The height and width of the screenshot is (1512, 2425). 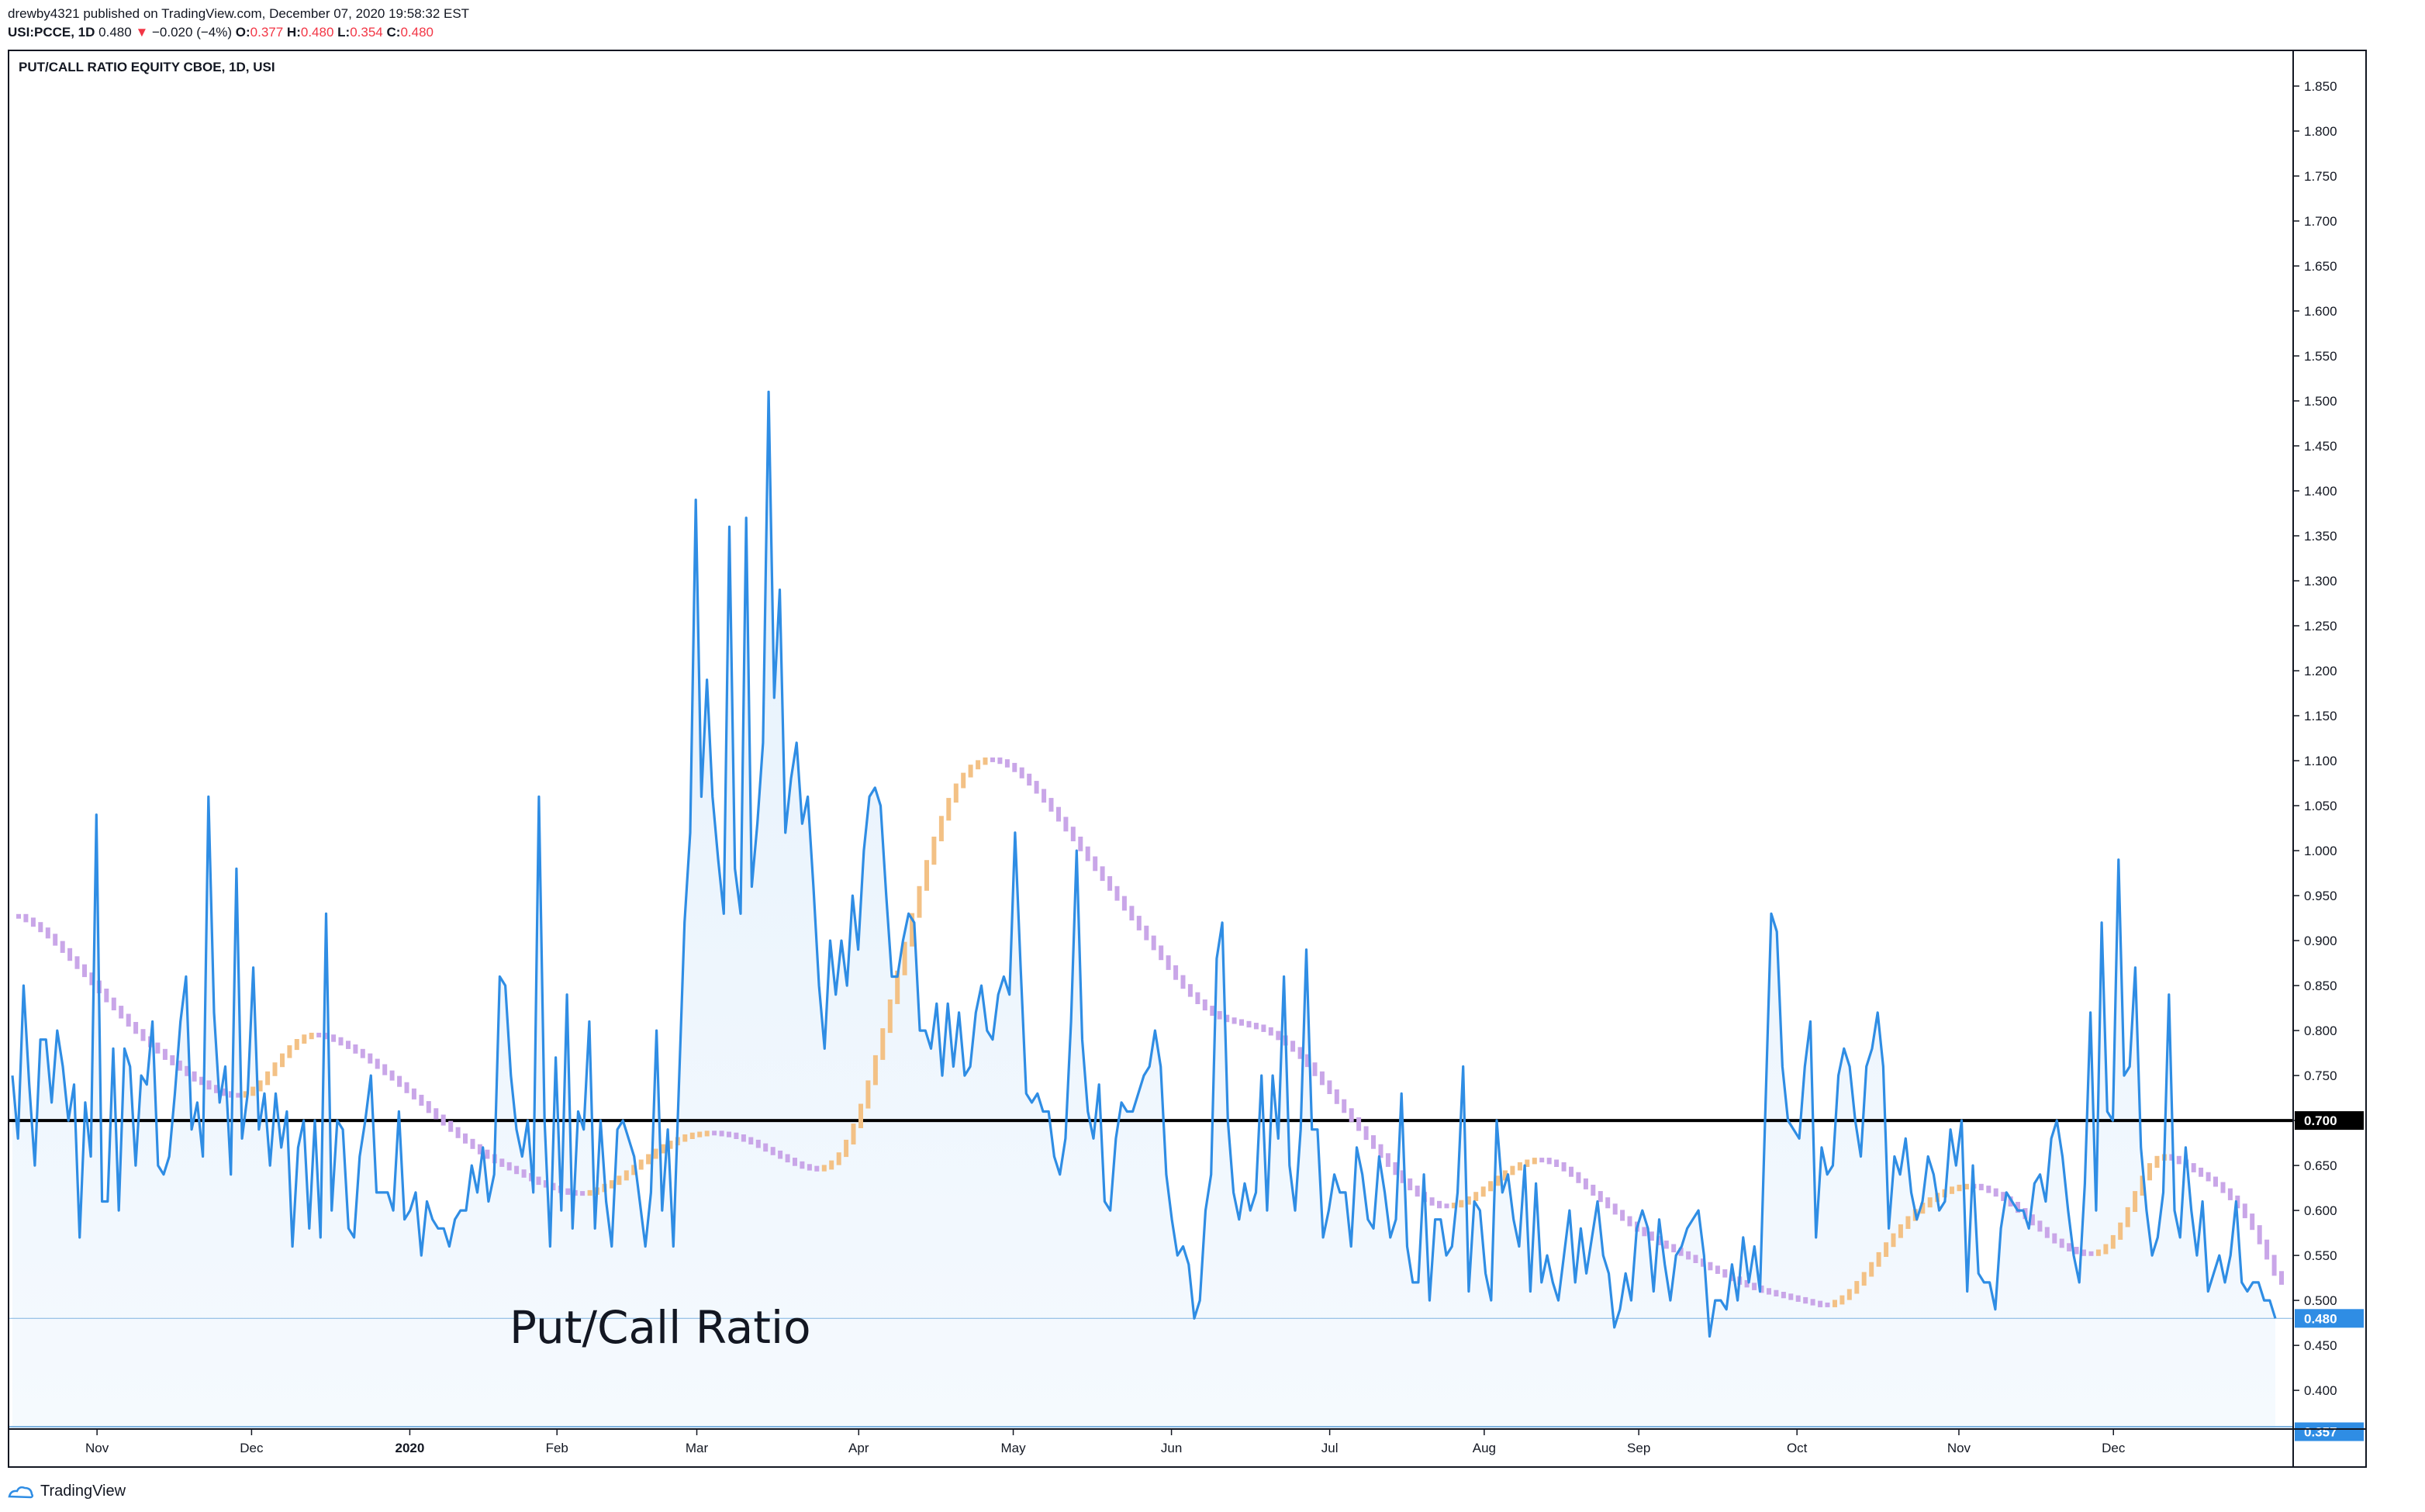 What do you see at coordinates (2320, 402) in the screenshot?
I see `y-tick-label: 1.500` at bounding box center [2320, 402].